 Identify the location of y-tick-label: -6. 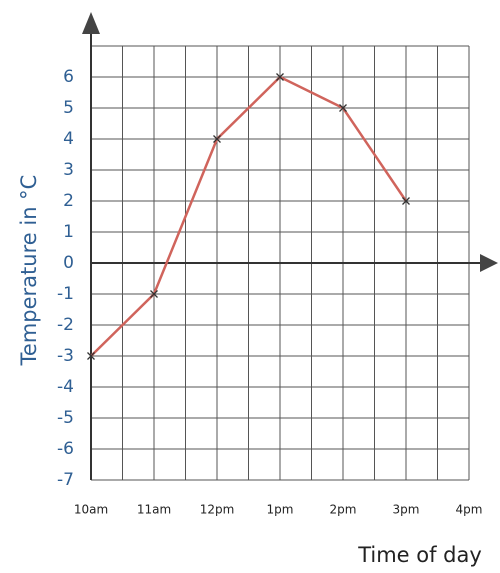
(65, 449).